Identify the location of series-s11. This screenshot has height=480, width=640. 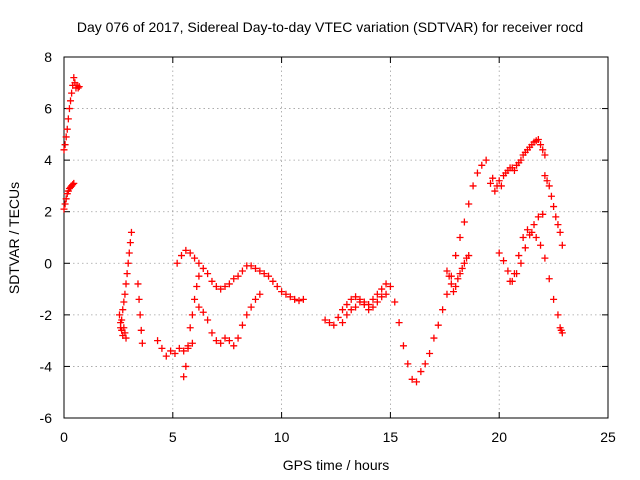
(364, 308).